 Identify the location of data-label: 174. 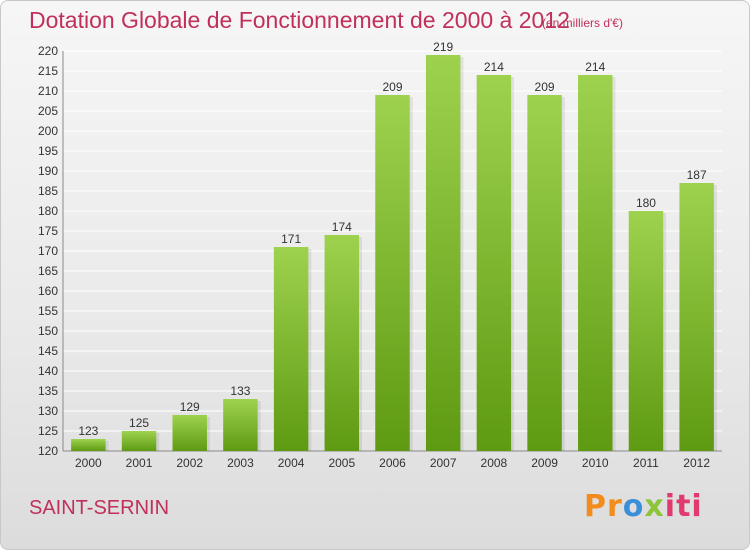
(342, 227).